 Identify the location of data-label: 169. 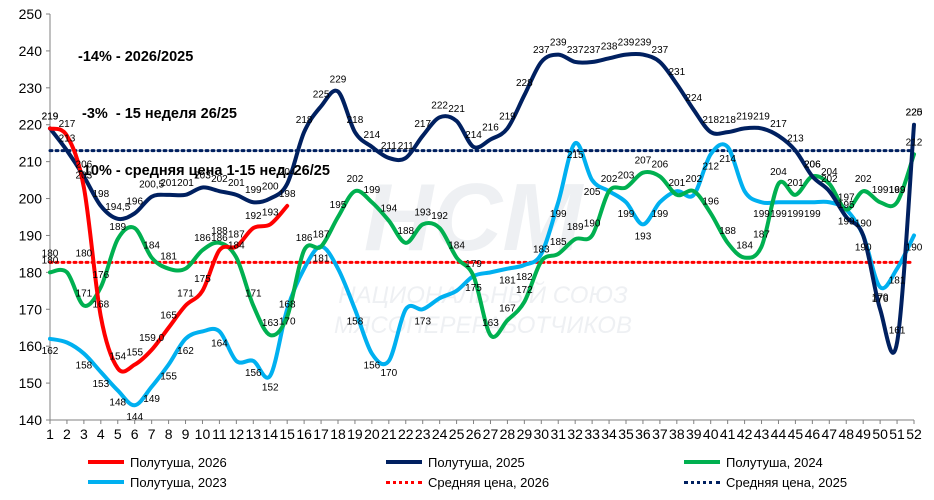
(897, 190).